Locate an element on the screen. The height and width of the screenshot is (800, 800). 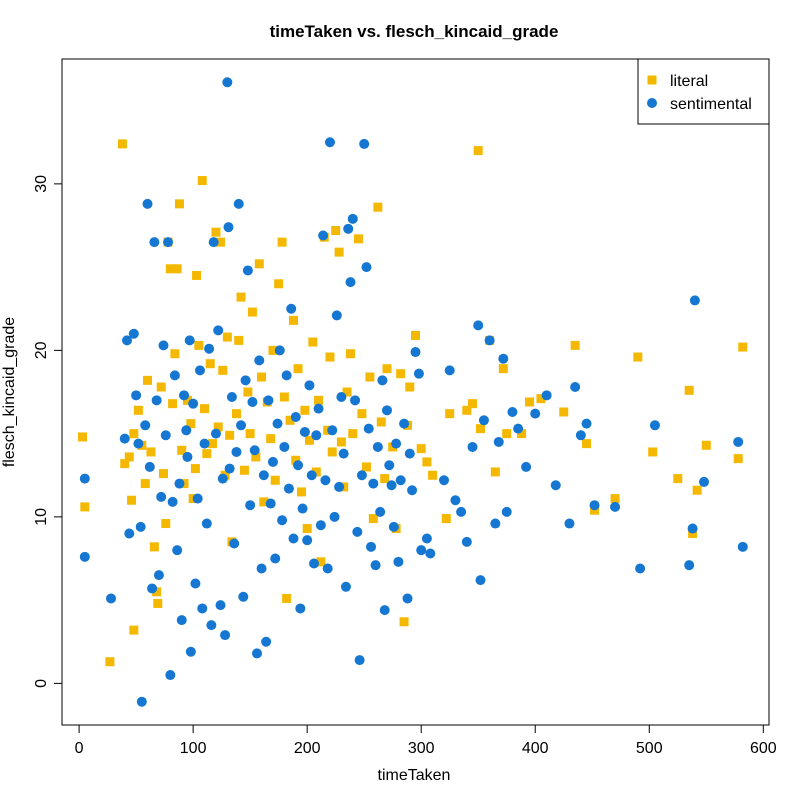
legend-label-literal: literal is located at coordinates (689, 81).